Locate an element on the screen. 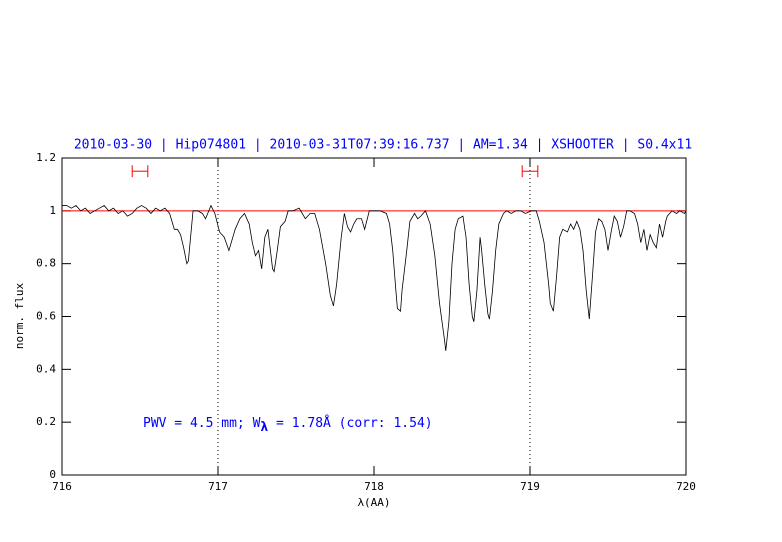  y-tick-label: 0.2 is located at coordinates (46, 421).